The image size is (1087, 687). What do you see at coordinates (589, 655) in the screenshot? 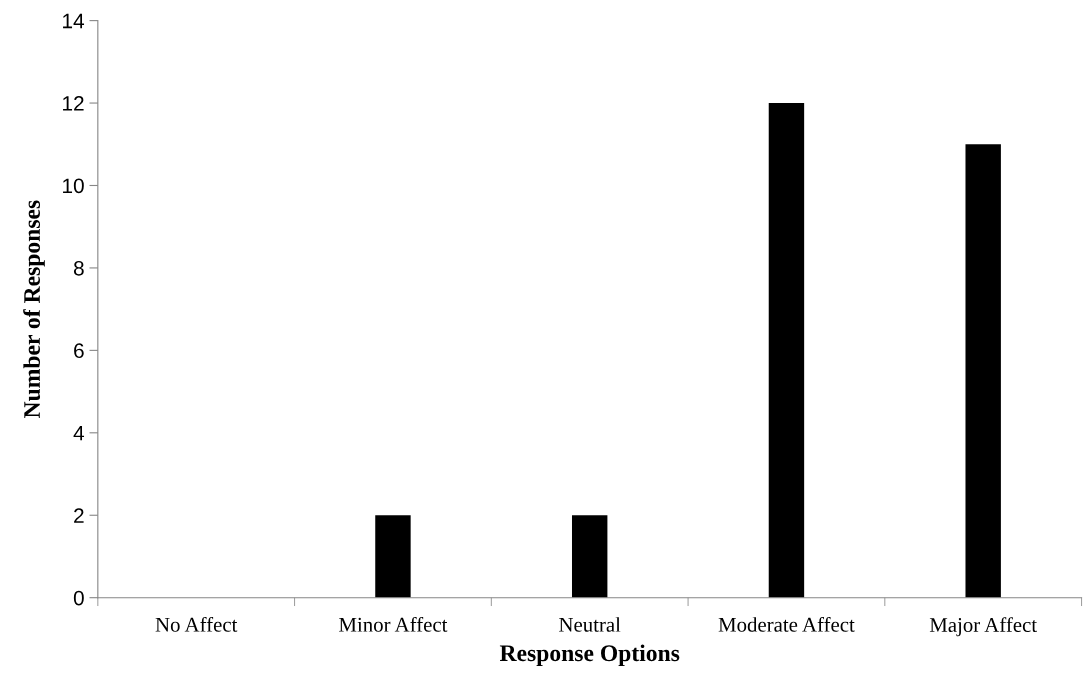
I see `x-axis-title: Response Options` at bounding box center [589, 655].